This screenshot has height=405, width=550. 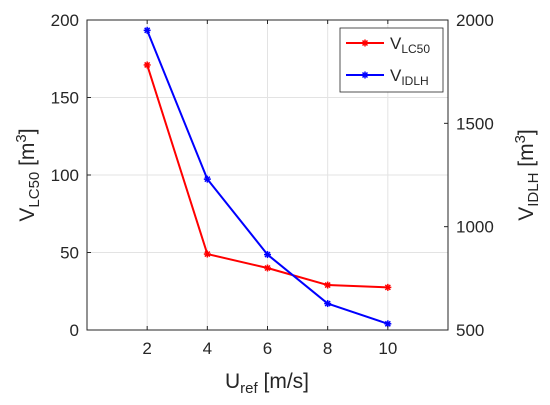 What do you see at coordinates (470, 330) in the screenshot?
I see `right-y-tick-label: 500` at bounding box center [470, 330].